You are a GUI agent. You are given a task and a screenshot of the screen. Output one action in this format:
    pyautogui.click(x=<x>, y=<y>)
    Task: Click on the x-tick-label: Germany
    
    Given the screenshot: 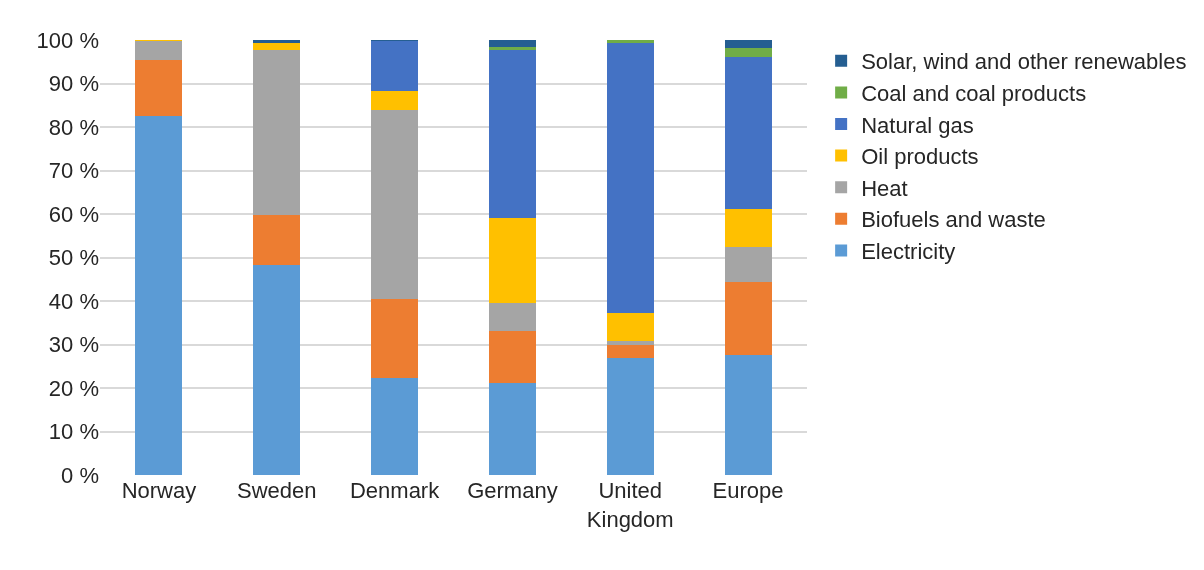 What is the action you would take?
    pyautogui.click(x=512, y=490)
    